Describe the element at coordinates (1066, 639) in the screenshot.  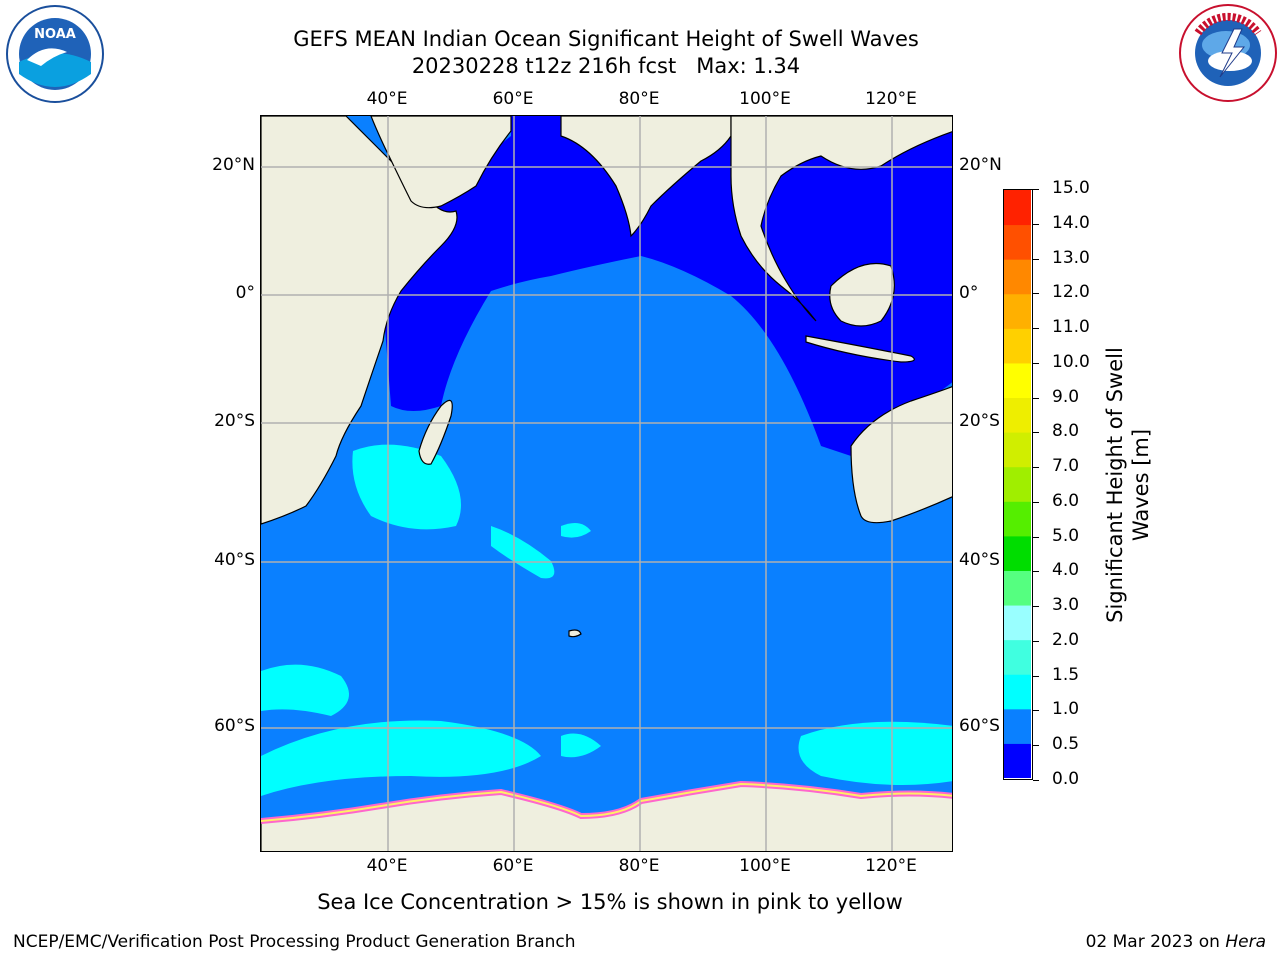
I see `colorbar-tick-label: 2.0` at that location.